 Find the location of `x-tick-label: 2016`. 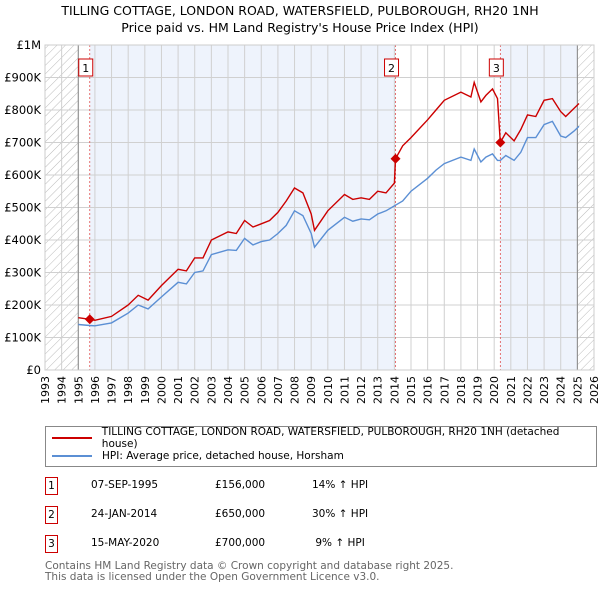

x-tick-label: 2016 is located at coordinates (428, 390).